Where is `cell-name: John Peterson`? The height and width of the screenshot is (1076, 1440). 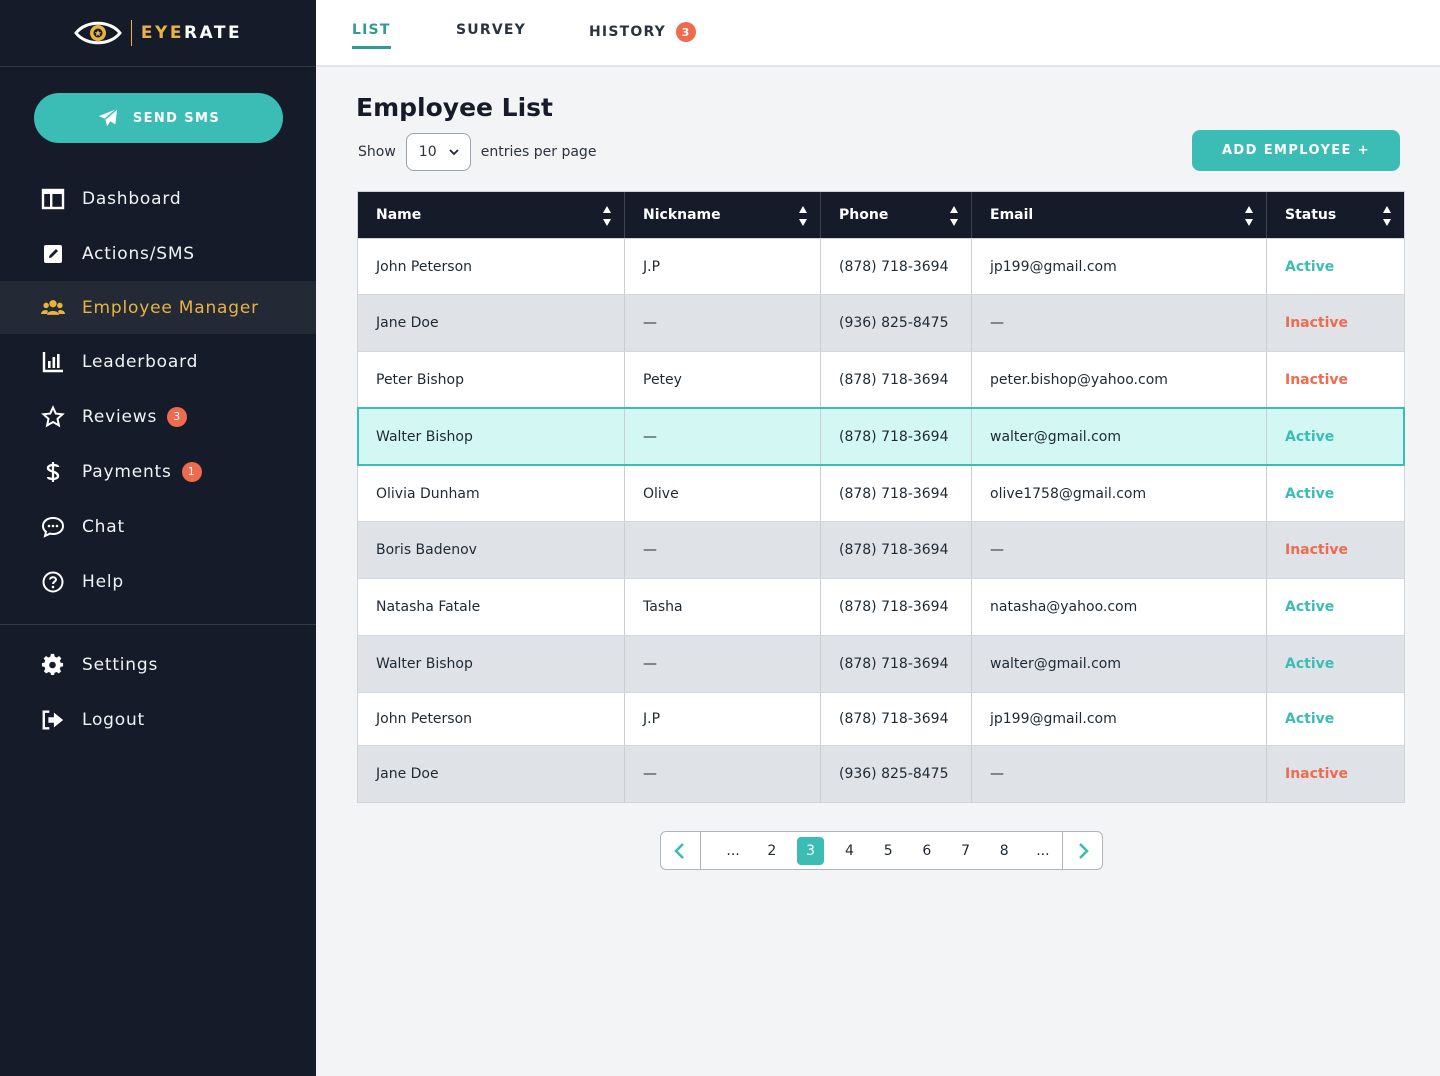 cell-name: John Peterson is located at coordinates (491, 719).